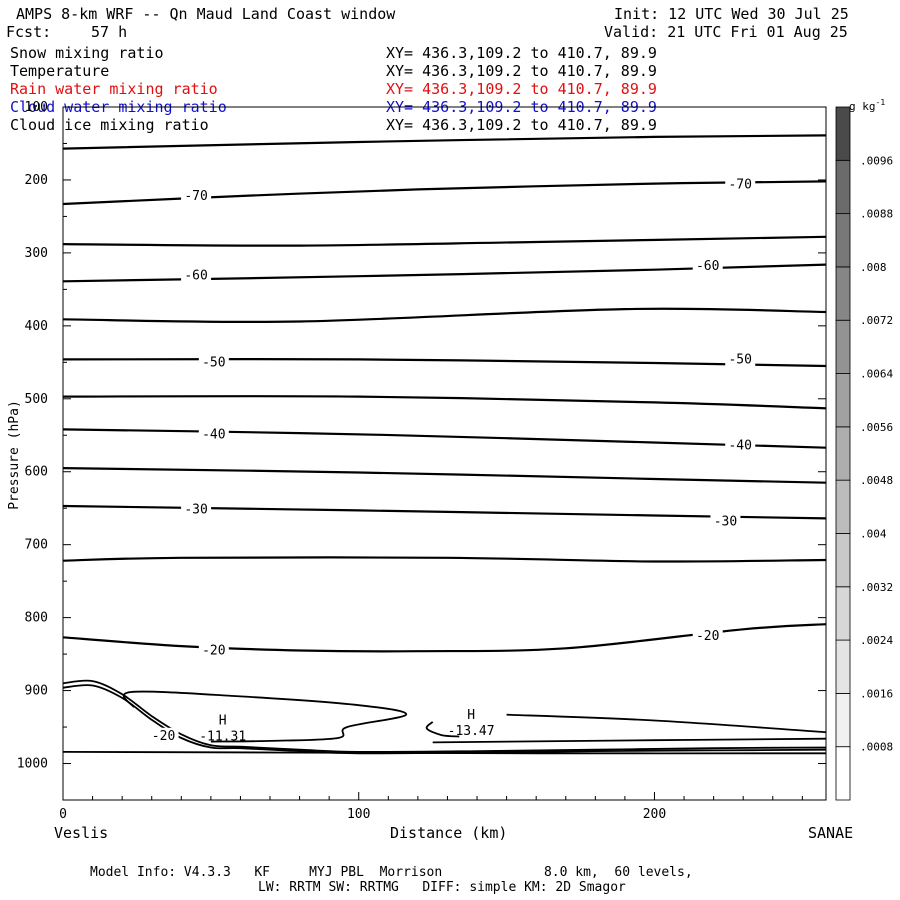 The image size is (900, 900). I want to click on colorbar-tick-label: .0008, so click(876, 747).